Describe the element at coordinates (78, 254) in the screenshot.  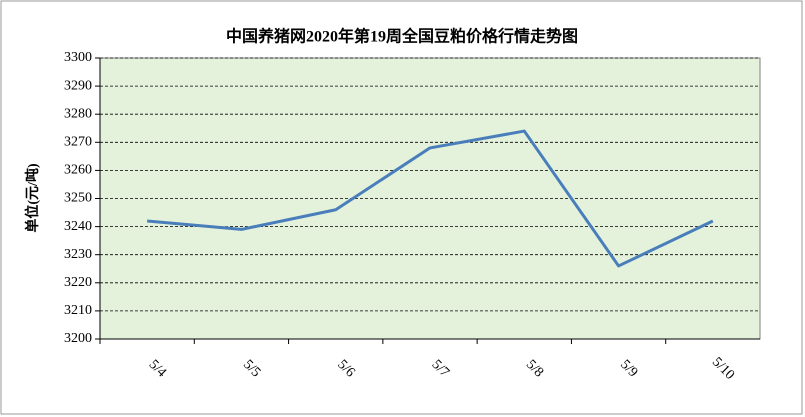
I see `y-tick-label: 3230` at that location.